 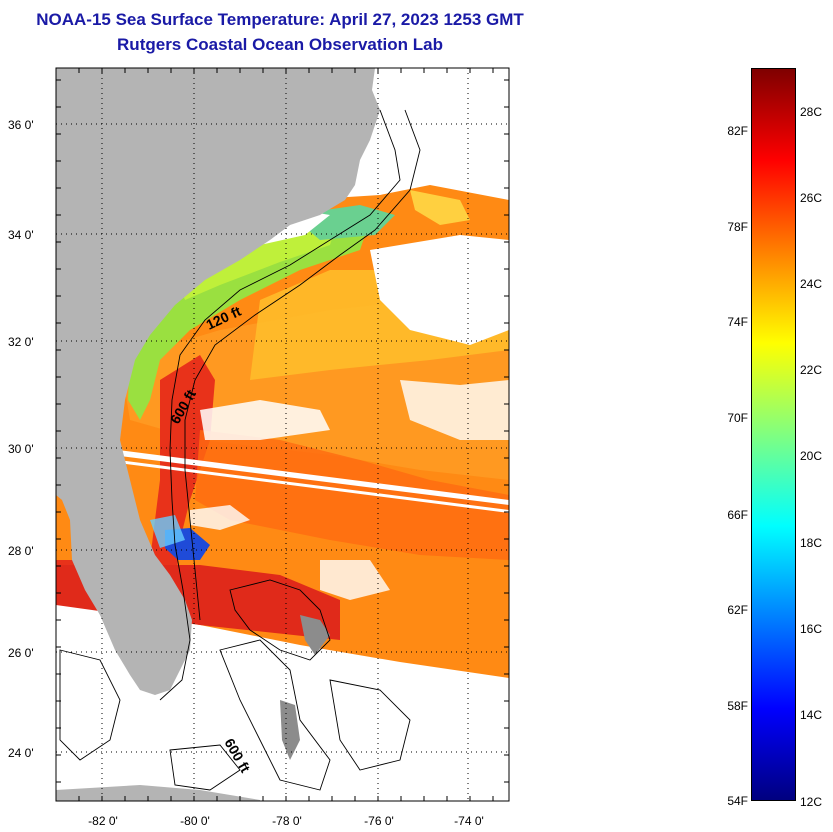 I want to click on map-subtitle: Rutgers Coastal Ocean Observation Lab, so click(x=280, y=44).